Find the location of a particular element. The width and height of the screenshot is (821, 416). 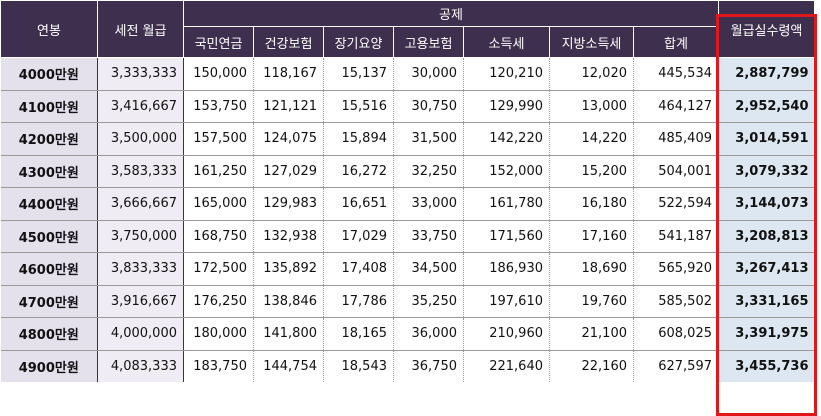

cell-long-term-care: 15,516 is located at coordinates (358, 106).